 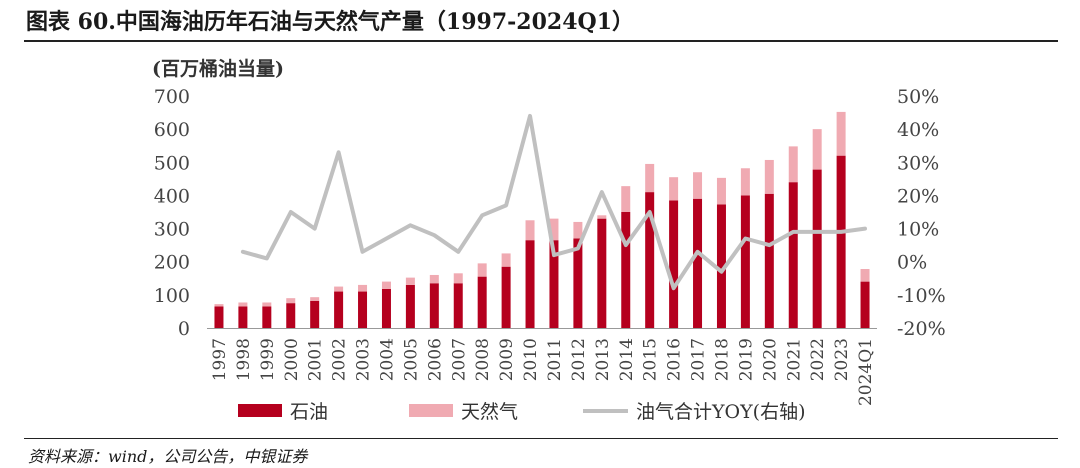 I want to click on x-tick-label: 2011, so click(x=555, y=359).